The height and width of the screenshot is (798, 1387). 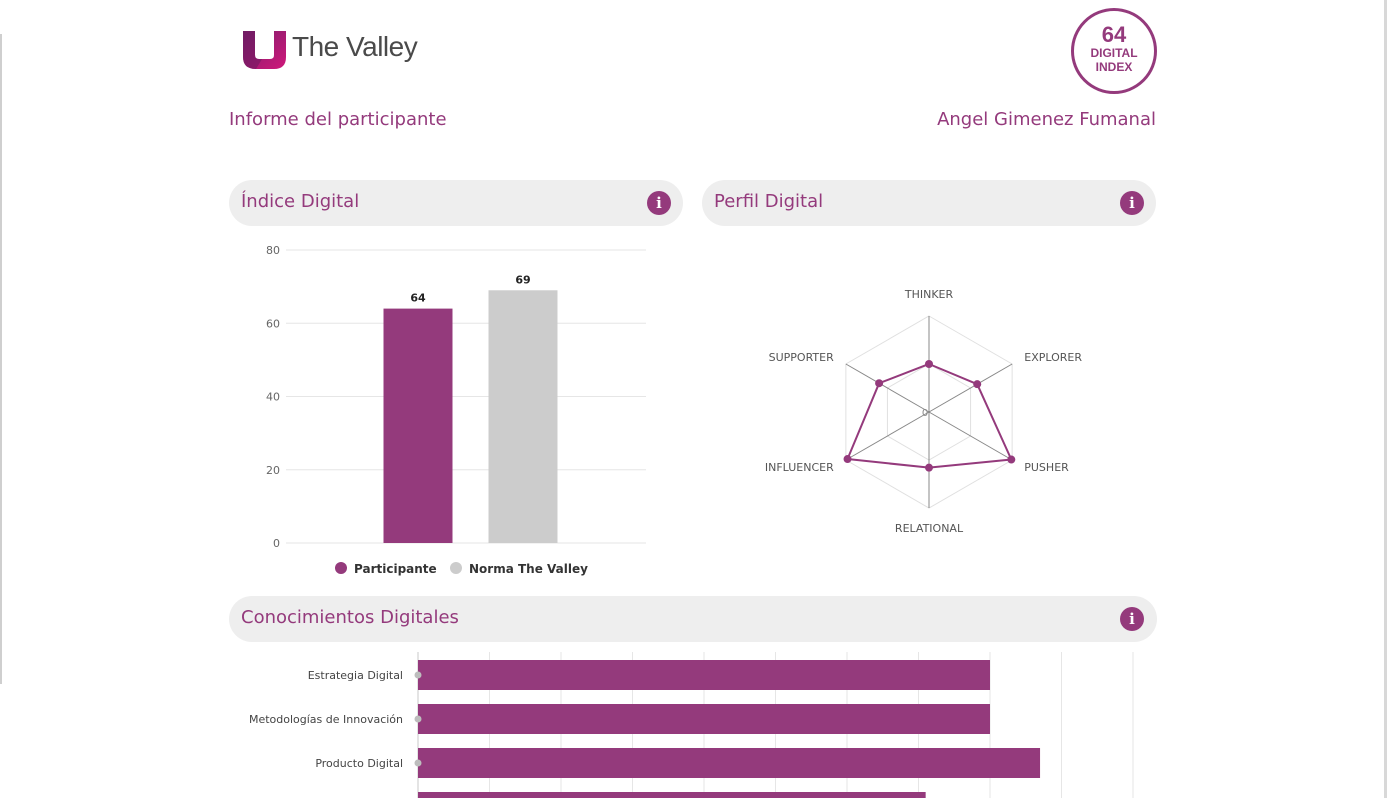 I want to click on section-title: Perfil Digital, so click(x=769, y=201).